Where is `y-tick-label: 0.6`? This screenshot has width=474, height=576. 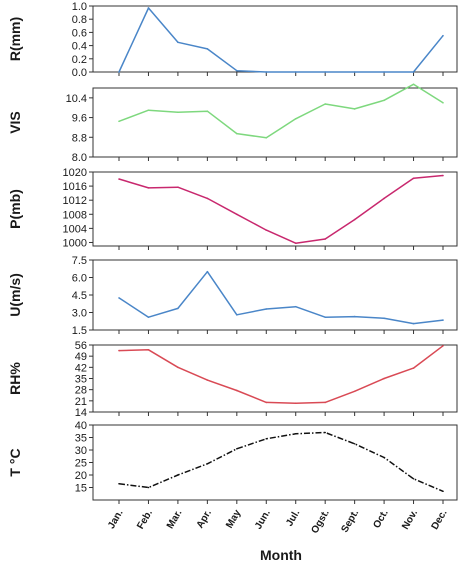 y-tick-label: 0.6 is located at coordinates (79, 33).